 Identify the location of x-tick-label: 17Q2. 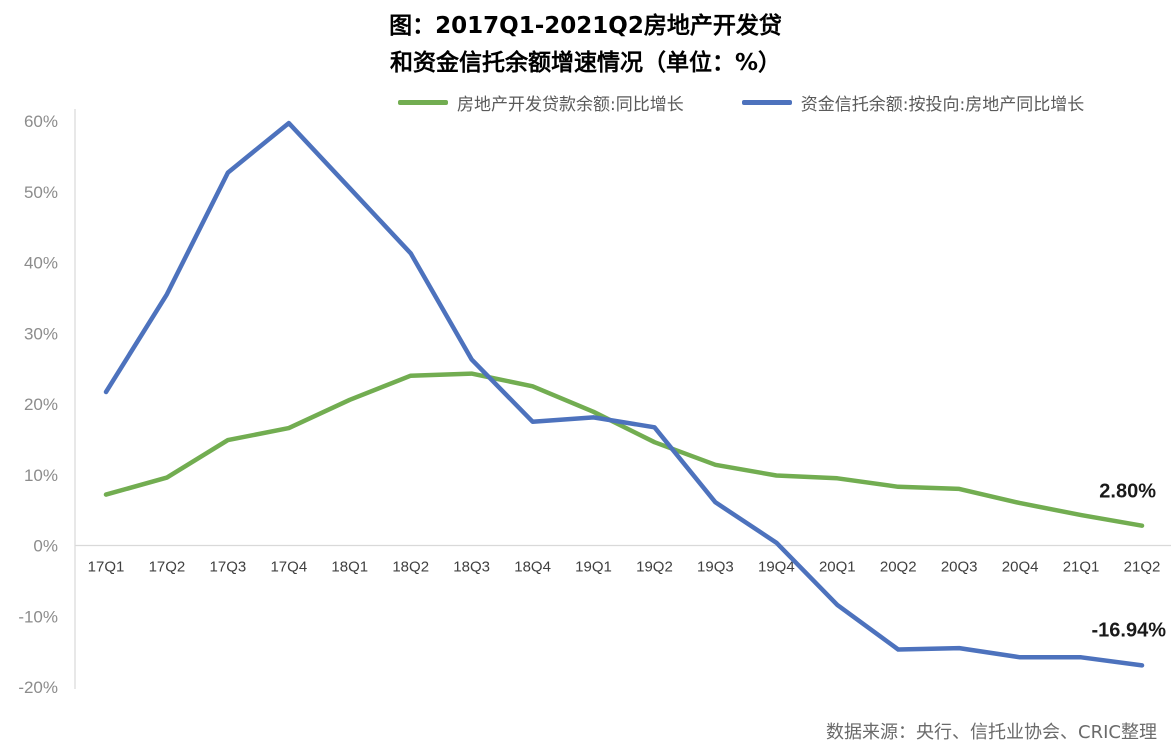
(167, 567).